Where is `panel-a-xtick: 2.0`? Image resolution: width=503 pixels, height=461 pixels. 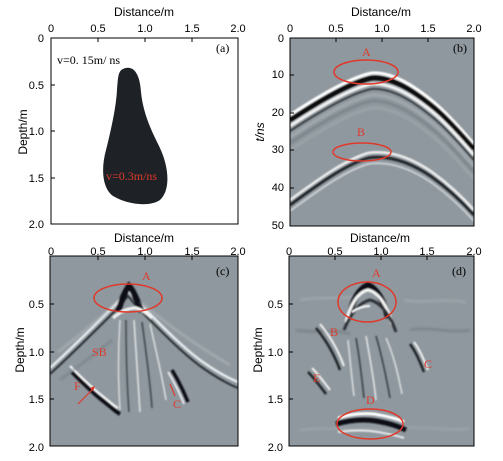
panel-a-xtick: 2.0 is located at coordinates (237, 29).